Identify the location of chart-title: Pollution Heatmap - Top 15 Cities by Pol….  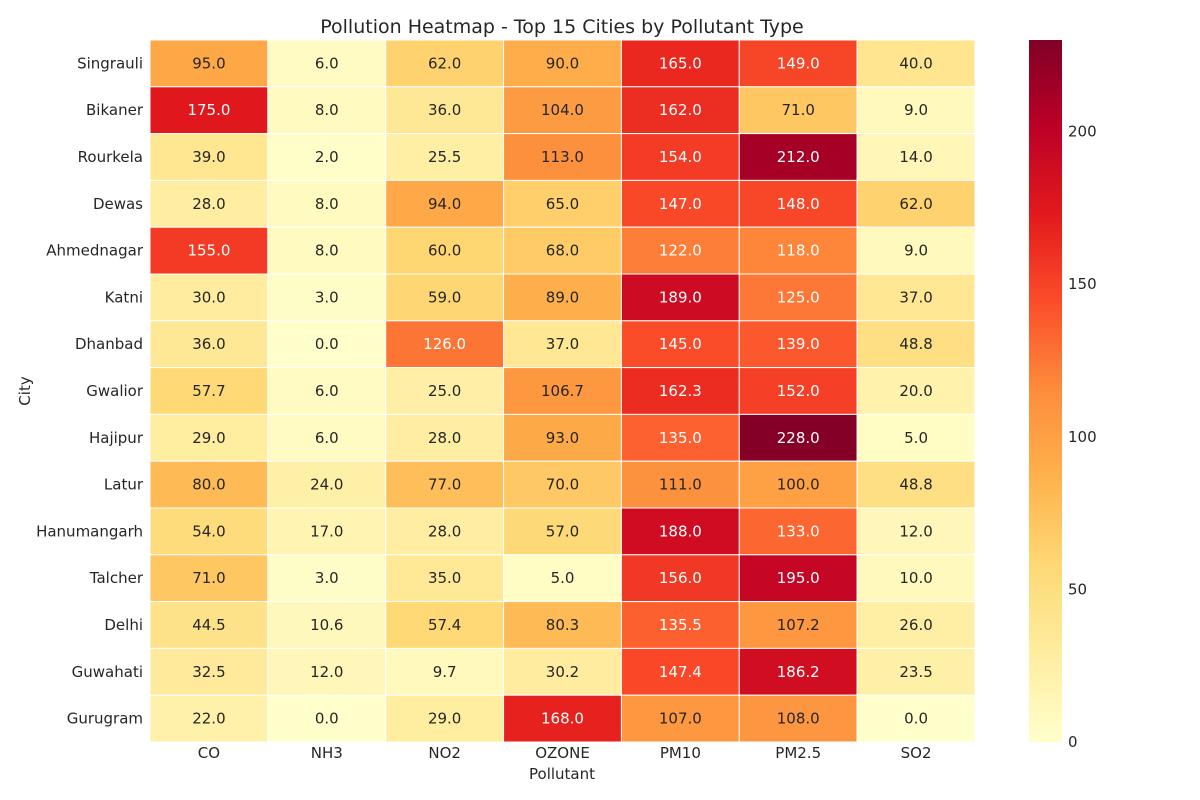
(562, 27).